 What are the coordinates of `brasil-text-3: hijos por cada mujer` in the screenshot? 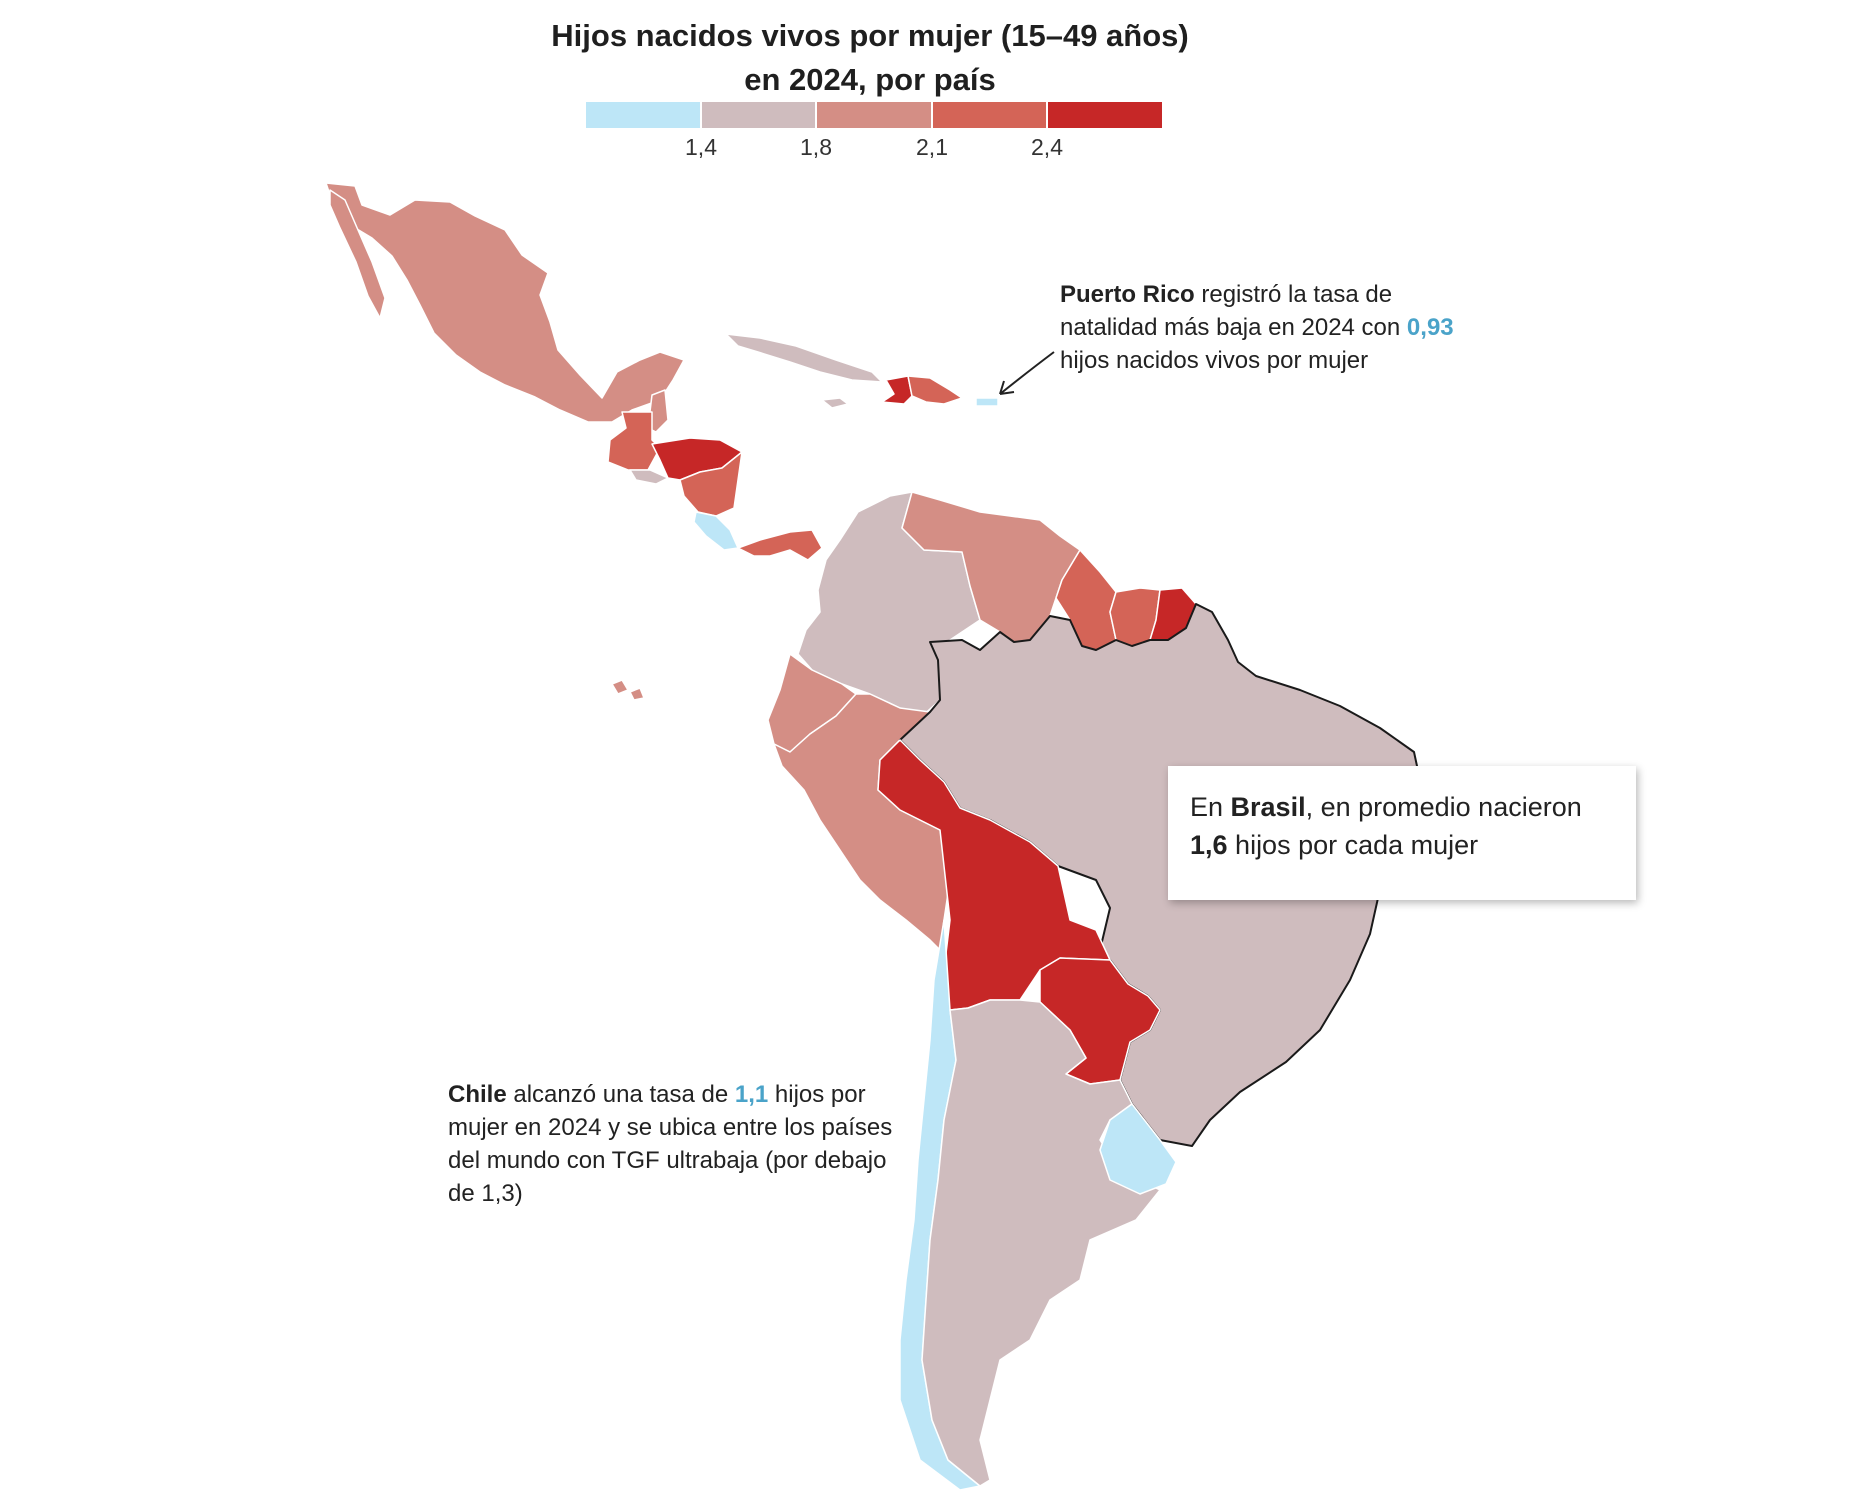 It's located at (1353, 845).